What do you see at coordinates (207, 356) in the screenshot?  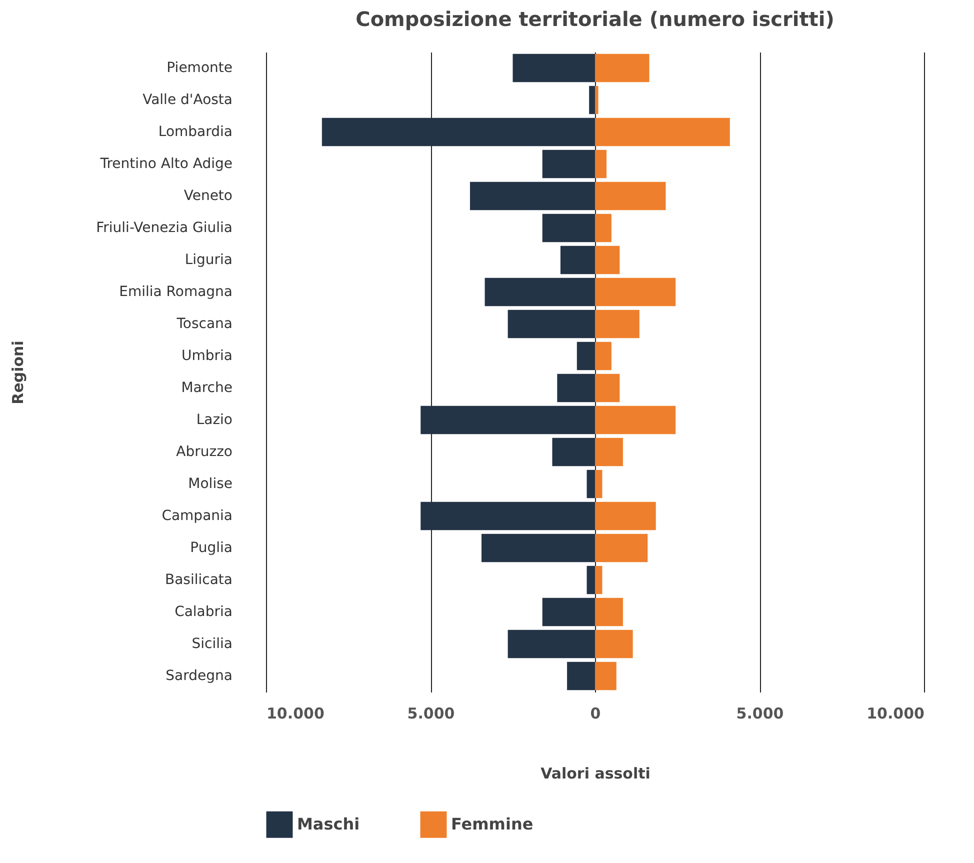 I see `y-tick-label: Umbria` at bounding box center [207, 356].